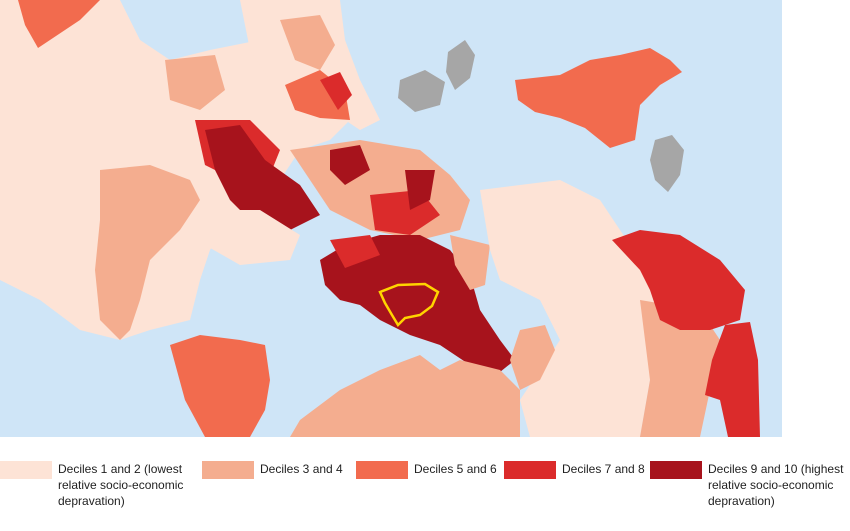  What do you see at coordinates (421, 91) in the screenshot?
I see `island-nodata-west` at bounding box center [421, 91].